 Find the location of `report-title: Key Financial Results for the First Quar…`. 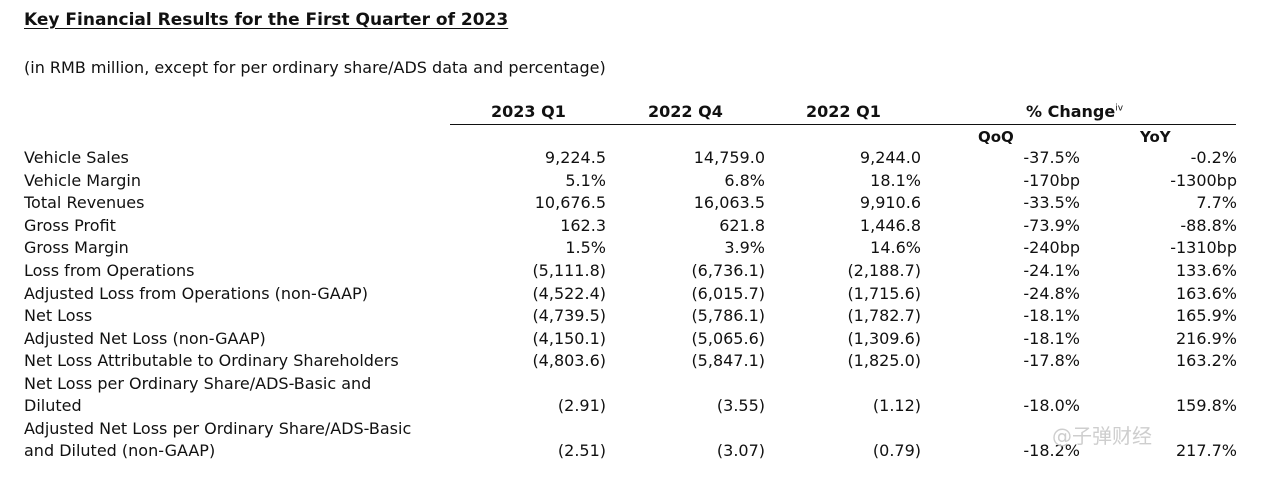

report-title: Key Financial Results for the First Quar… is located at coordinates (266, 20).